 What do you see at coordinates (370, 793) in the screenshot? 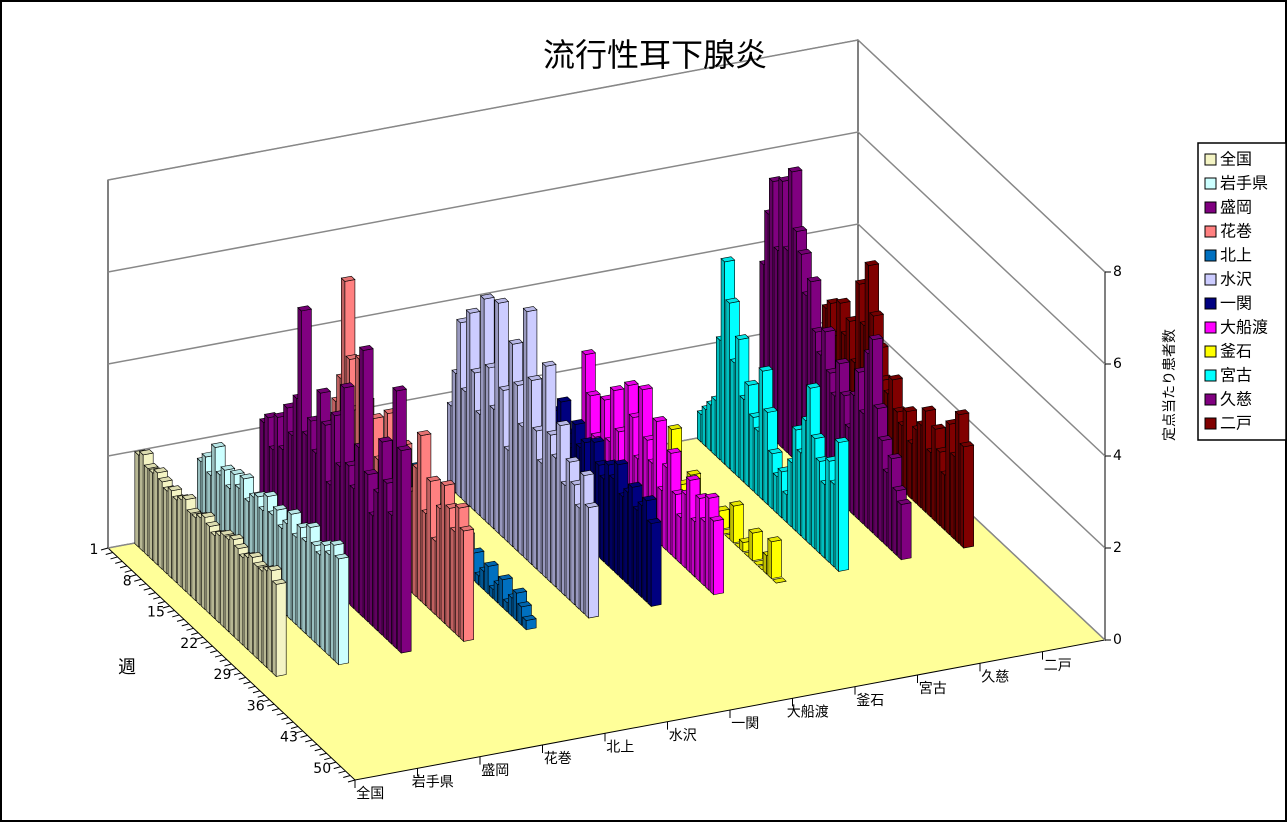
I see `z-tick-label: 全国` at bounding box center [370, 793].